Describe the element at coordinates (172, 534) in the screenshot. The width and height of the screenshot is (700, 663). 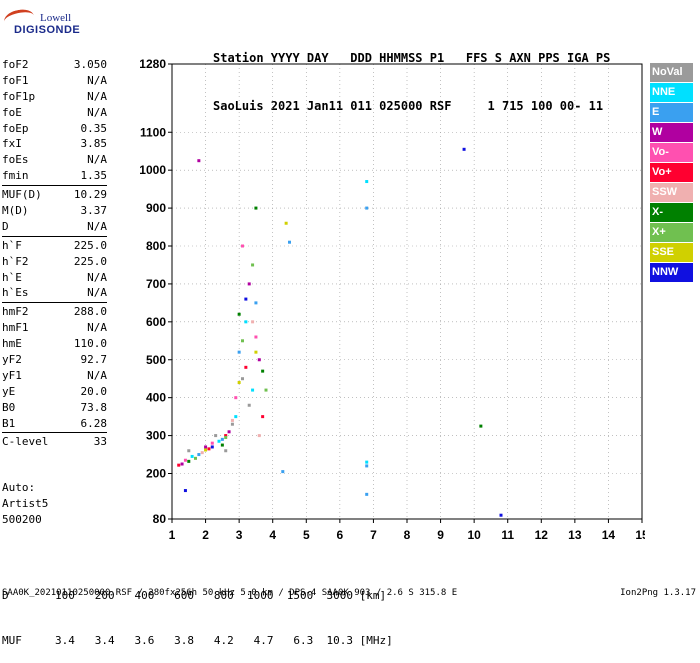
I see `x-tick-label: 1` at that location.